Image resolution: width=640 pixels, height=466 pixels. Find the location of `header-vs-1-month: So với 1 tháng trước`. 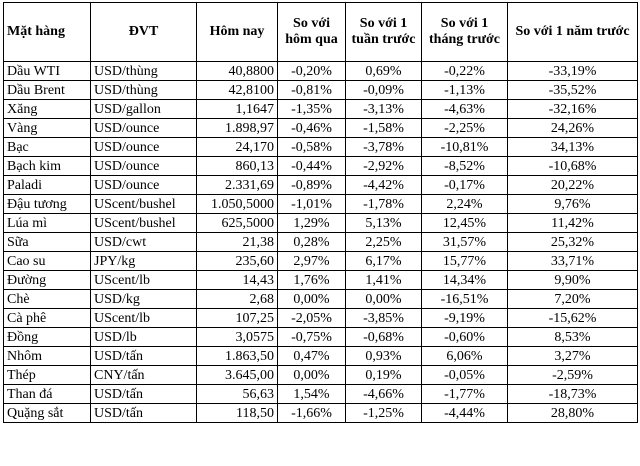

header-vs-1-month: So với 1 tháng trước is located at coordinates (464, 32).